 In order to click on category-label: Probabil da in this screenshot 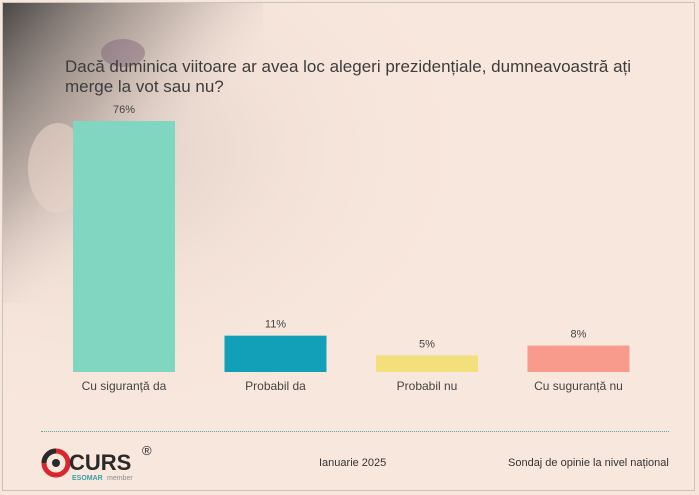, I will do `click(275, 386)`.